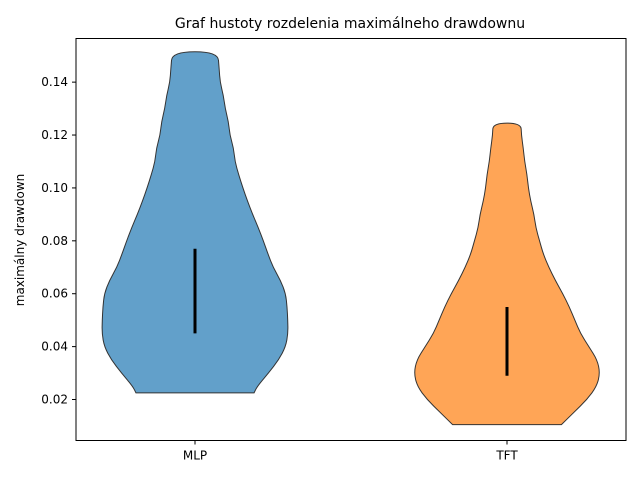 The width and height of the screenshot is (640, 480). I want to click on y-tick-label: 0.02, so click(54, 400).